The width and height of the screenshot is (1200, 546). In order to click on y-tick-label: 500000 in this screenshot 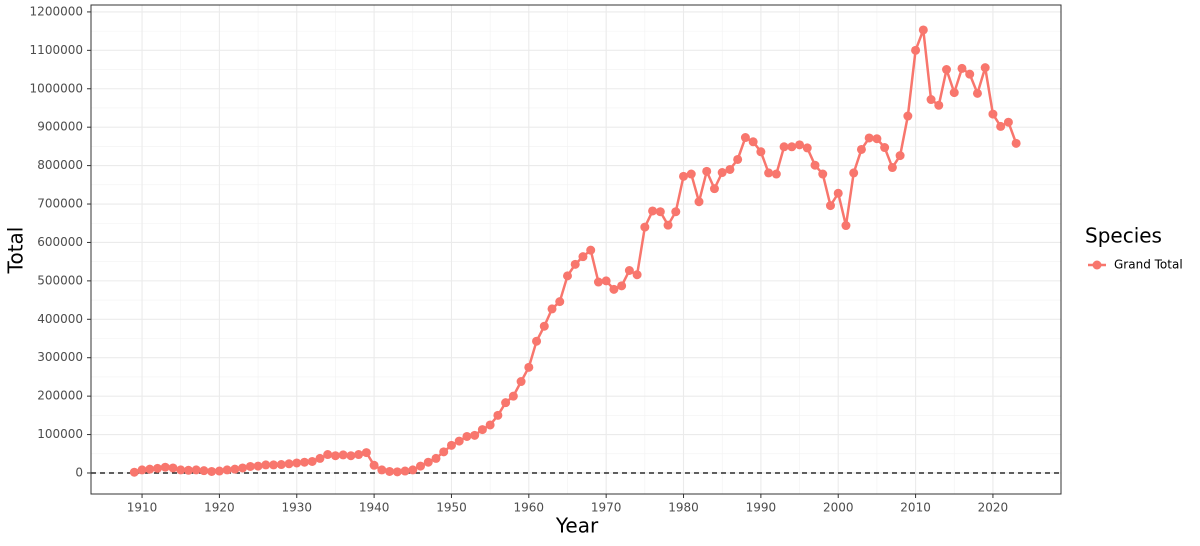, I will do `click(60, 280)`.